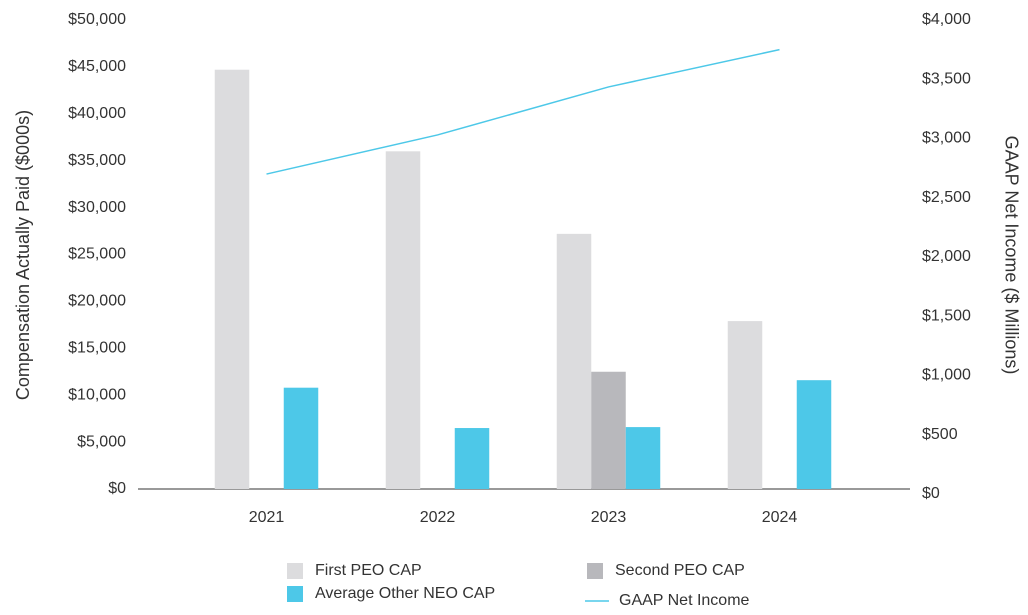 The height and width of the screenshot is (615, 1028). I want to click on y-tick-label: $20,000, so click(97, 301).